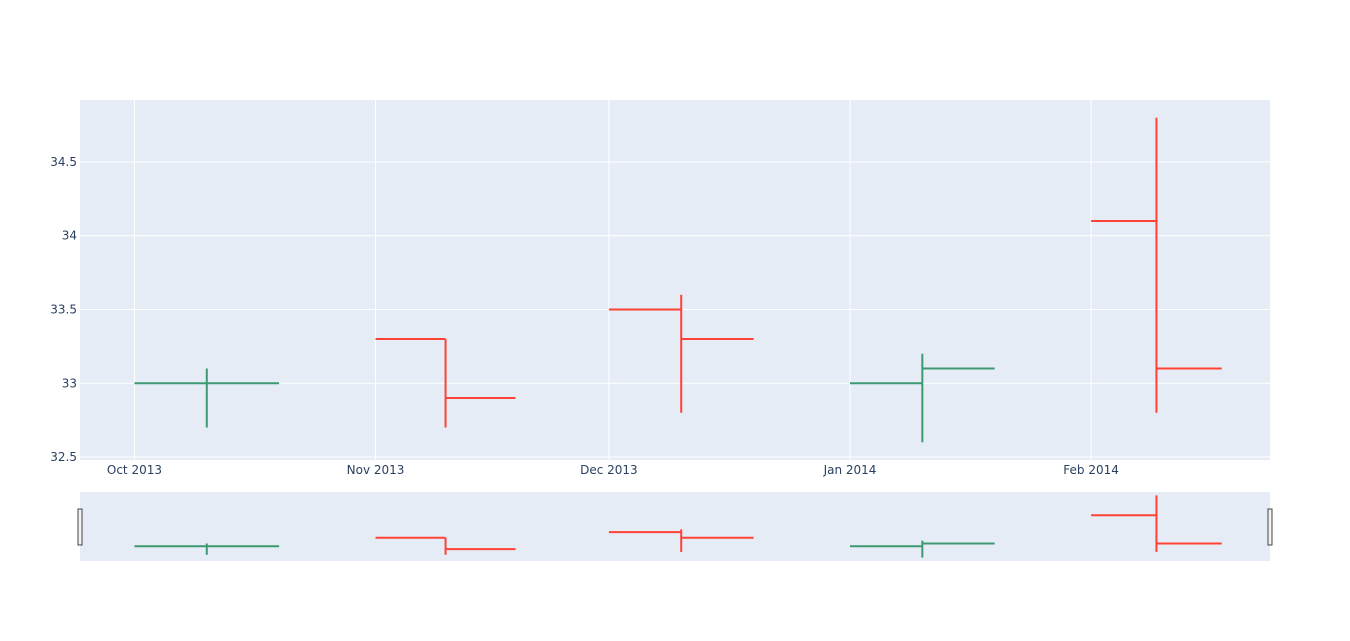  What do you see at coordinates (63, 162) in the screenshot?
I see `y-tick-label: 34.5` at bounding box center [63, 162].